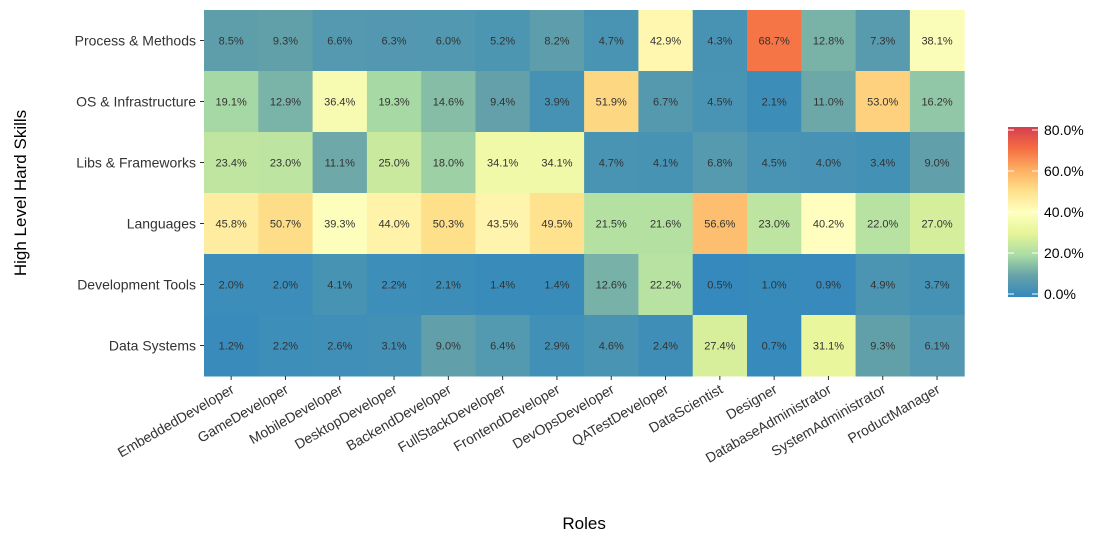 The image size is (1105, 541). I want to click on cell-value-label: 2.6%, so click(339, 347).